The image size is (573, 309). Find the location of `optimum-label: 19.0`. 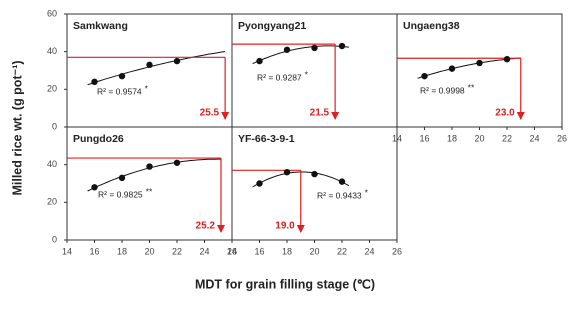

optimum-label: 19.0 is located at coordinates (285, 226).